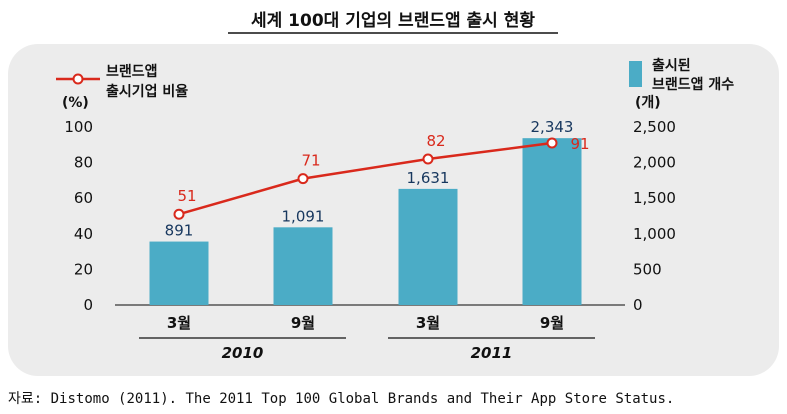  I want to click on legend-bar-swatch, so click(635, 74).